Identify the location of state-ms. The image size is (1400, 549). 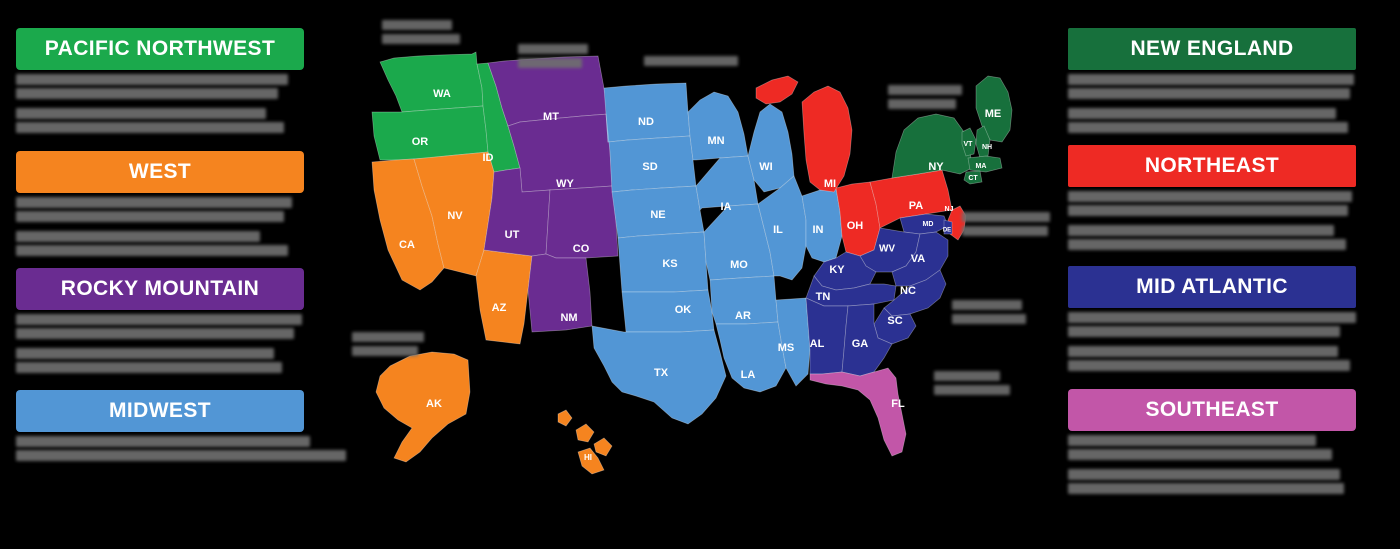
(793, 342).